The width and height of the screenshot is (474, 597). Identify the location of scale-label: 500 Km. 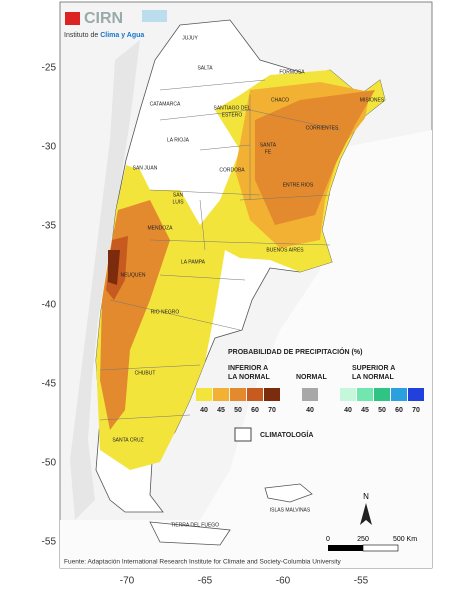
(405, 539).